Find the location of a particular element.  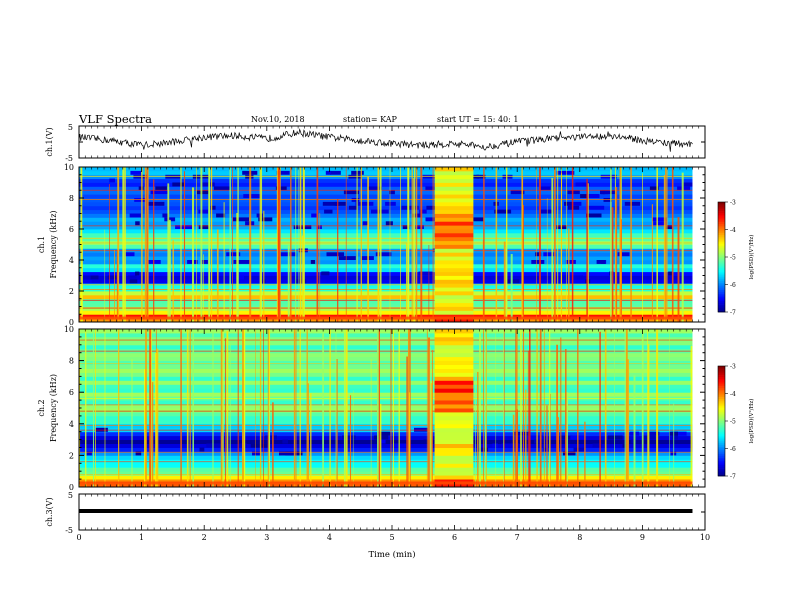

colorbar-tick-label: -5 is located at coordinates (733, 258).